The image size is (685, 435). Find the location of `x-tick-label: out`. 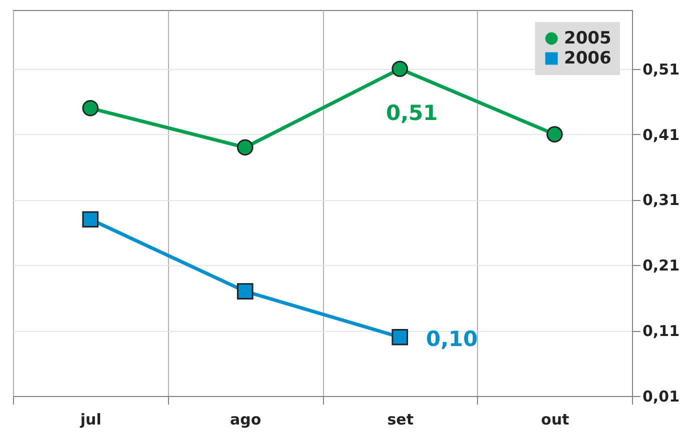

x-tick-label: out is located at coordinates (555, 419).